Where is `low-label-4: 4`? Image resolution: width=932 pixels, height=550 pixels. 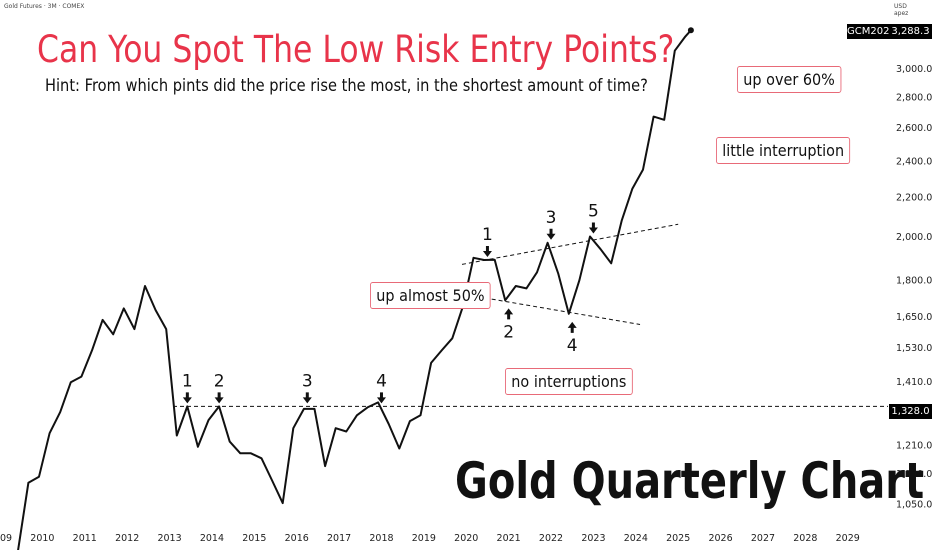 low-label-4: 4 is located at coordinates (381, 381).